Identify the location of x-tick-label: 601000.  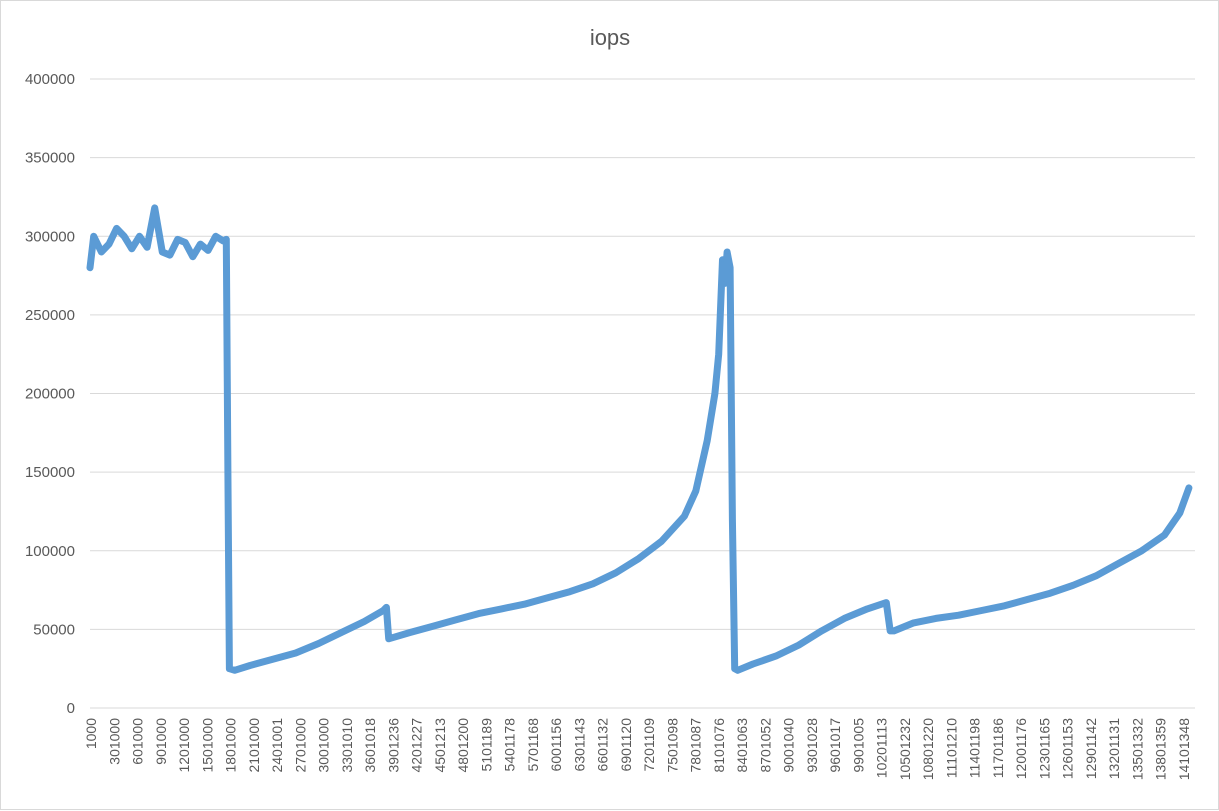
(138, 741).